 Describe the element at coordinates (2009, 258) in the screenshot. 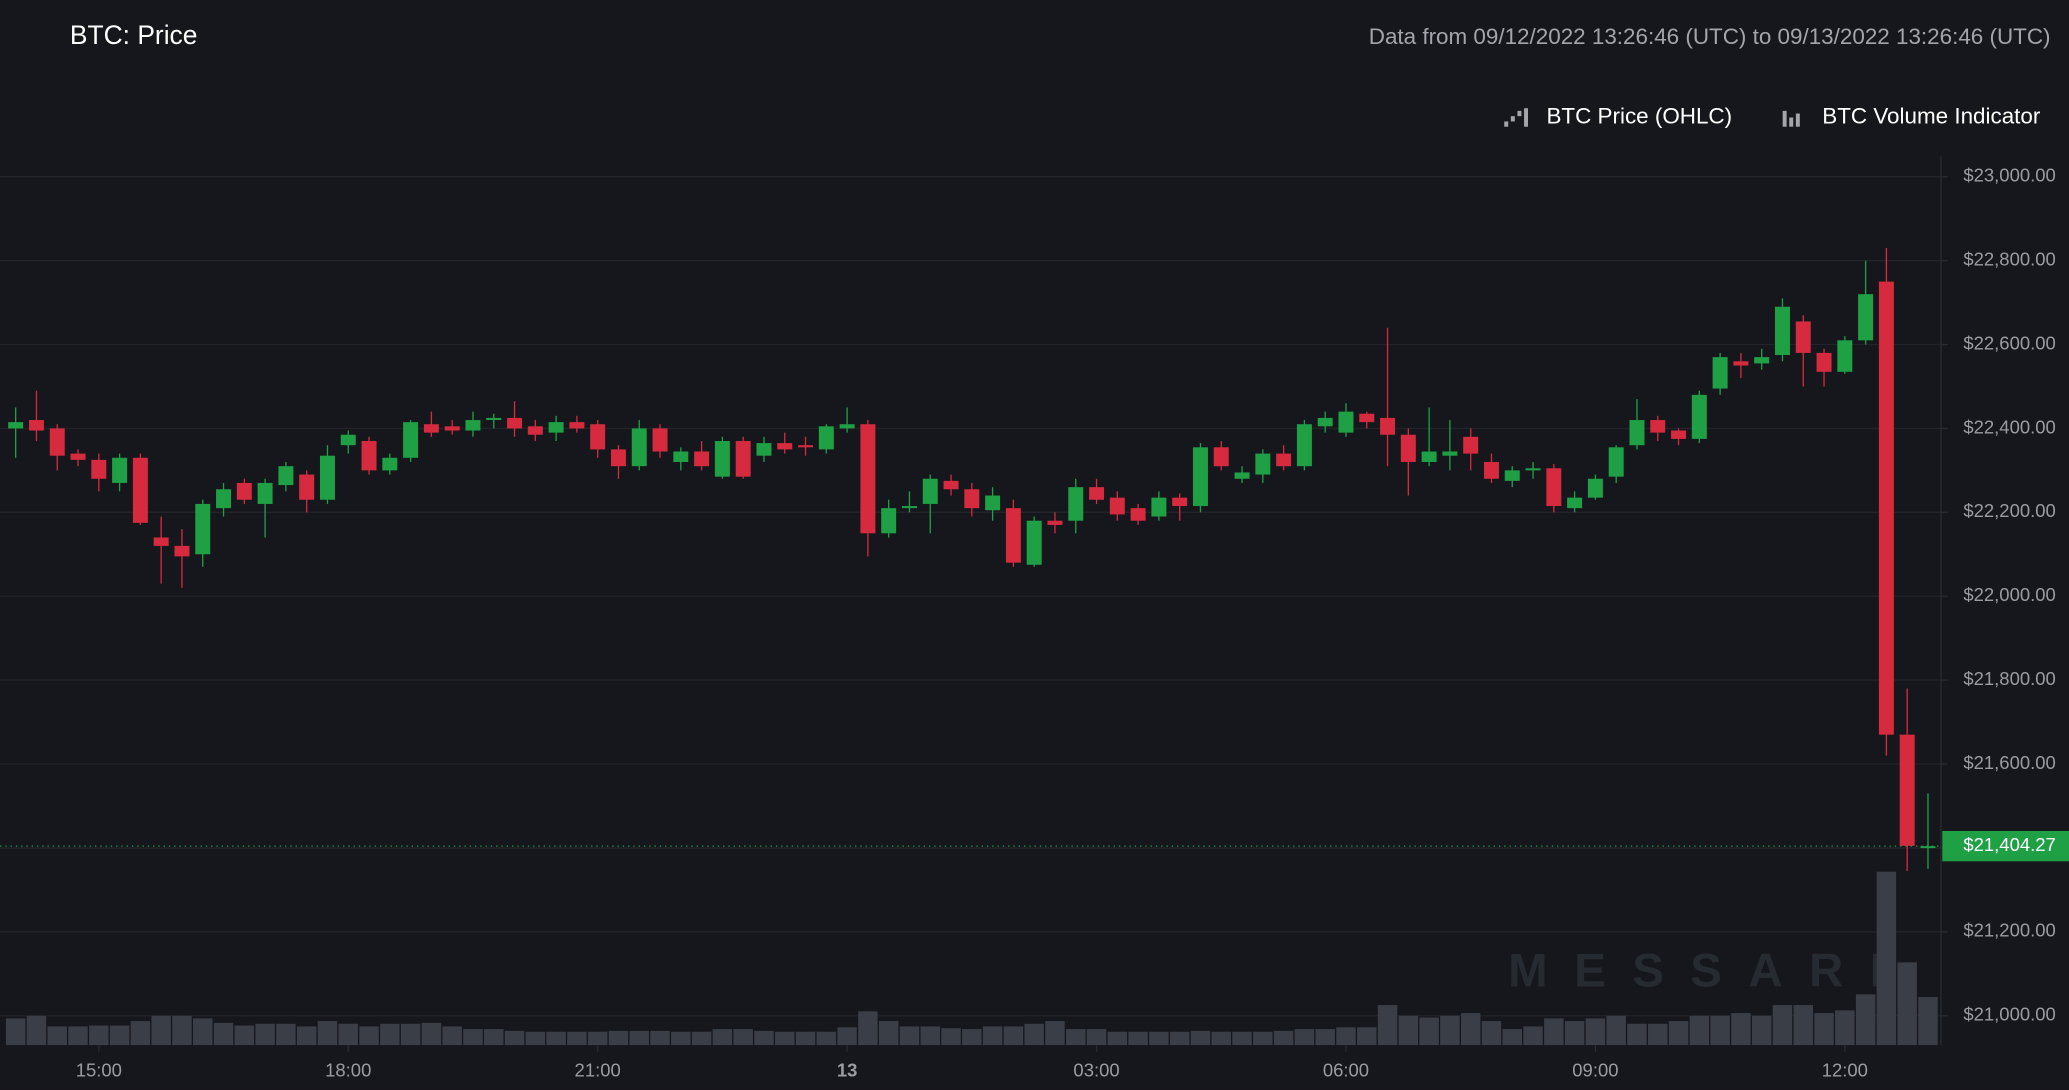

I see `y-tick-label: $22,800.00` at that location.